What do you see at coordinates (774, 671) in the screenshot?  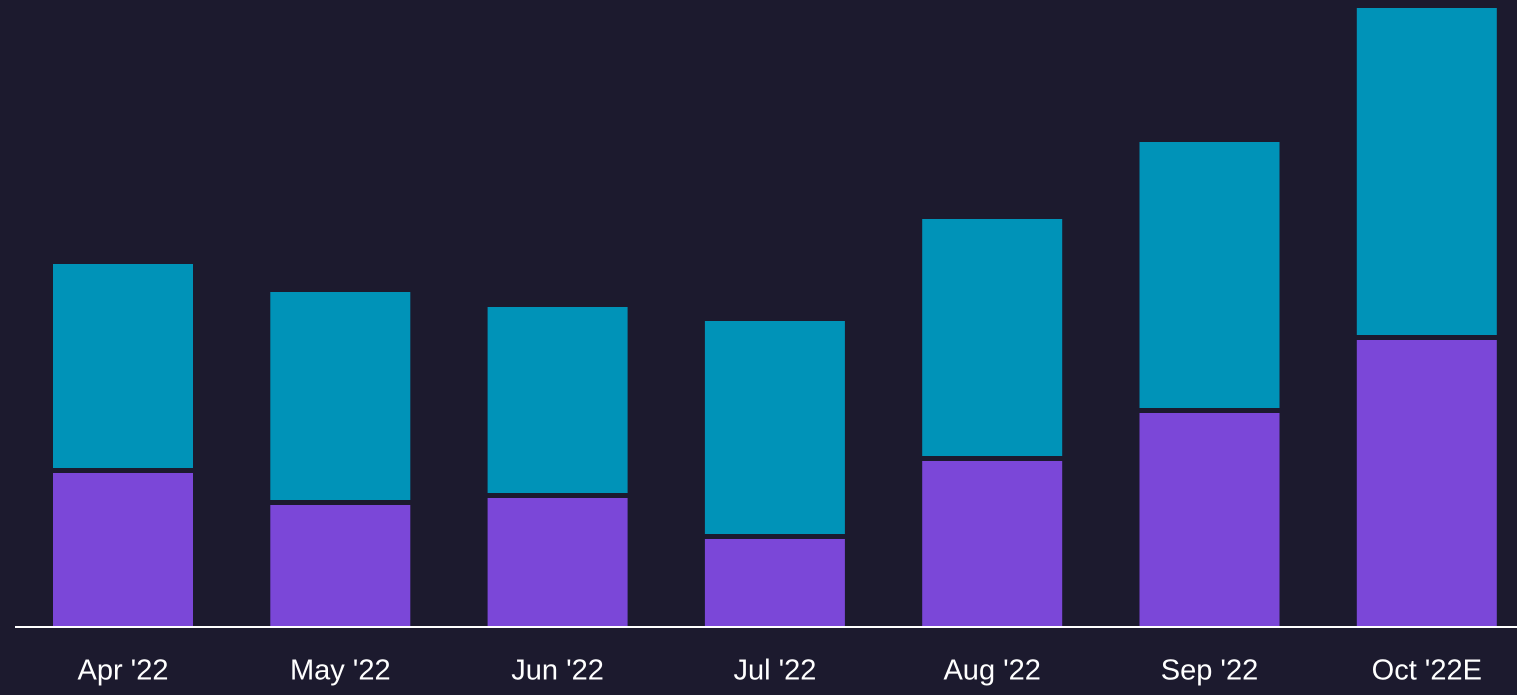 I see `x-tick-label: Jul '22` at bounding box center [774, 671].